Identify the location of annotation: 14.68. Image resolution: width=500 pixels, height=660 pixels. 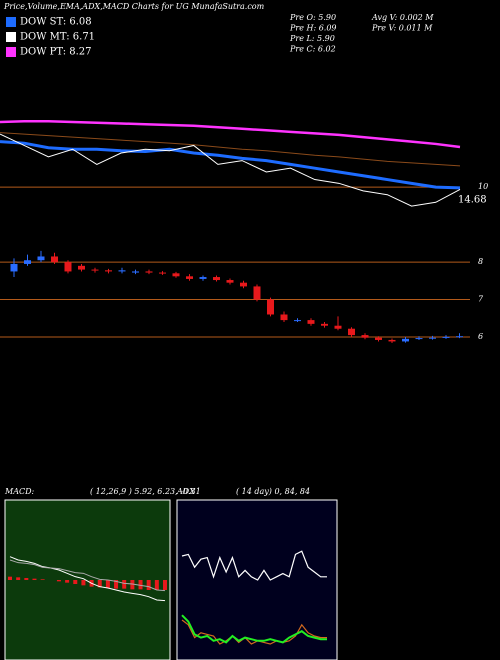
(472, 200).